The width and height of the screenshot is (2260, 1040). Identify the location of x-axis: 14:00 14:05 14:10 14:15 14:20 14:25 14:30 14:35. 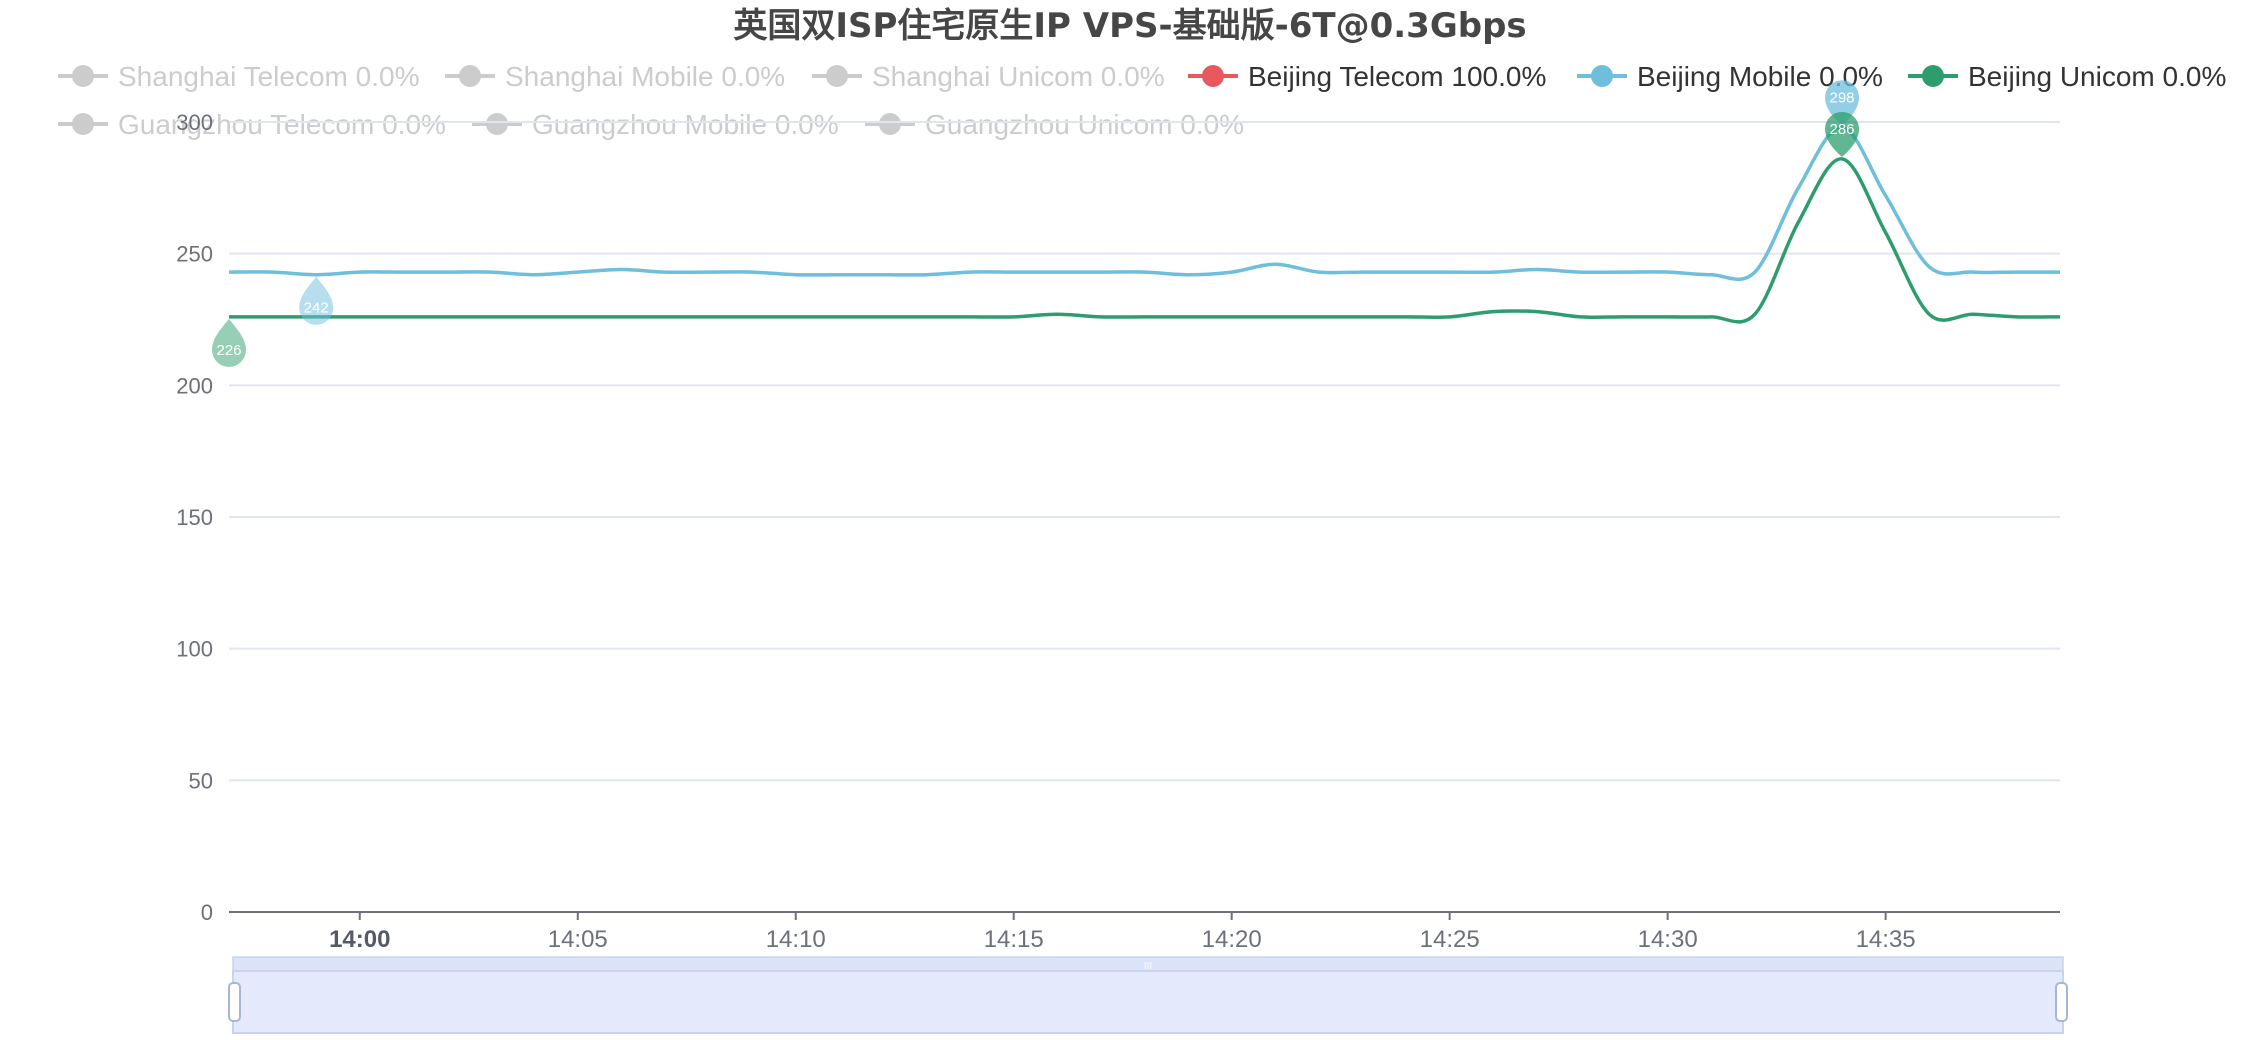
(1144, 932).